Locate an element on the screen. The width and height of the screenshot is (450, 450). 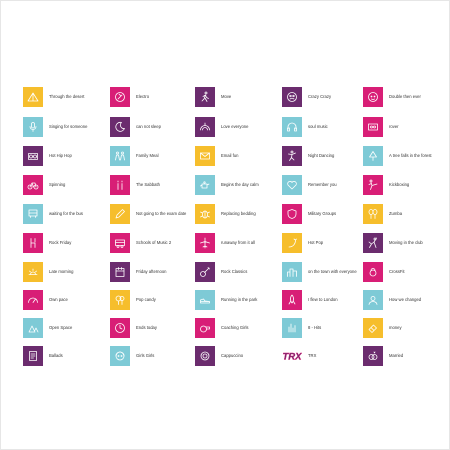
item-label: Remember you is located at coordinates (322, 184).